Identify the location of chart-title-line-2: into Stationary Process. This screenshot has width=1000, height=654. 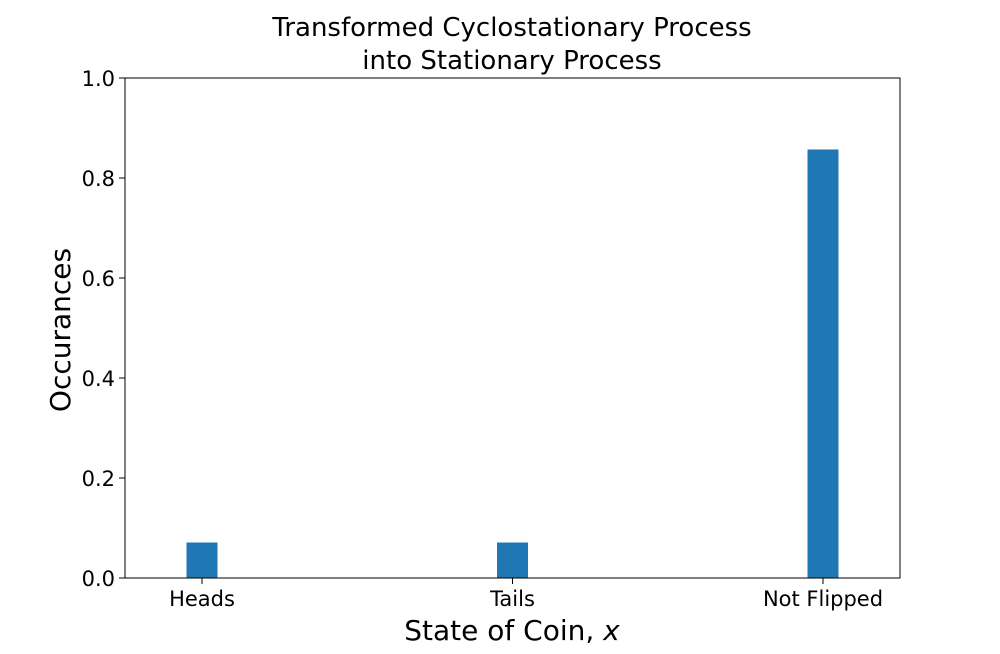
(511, 61).